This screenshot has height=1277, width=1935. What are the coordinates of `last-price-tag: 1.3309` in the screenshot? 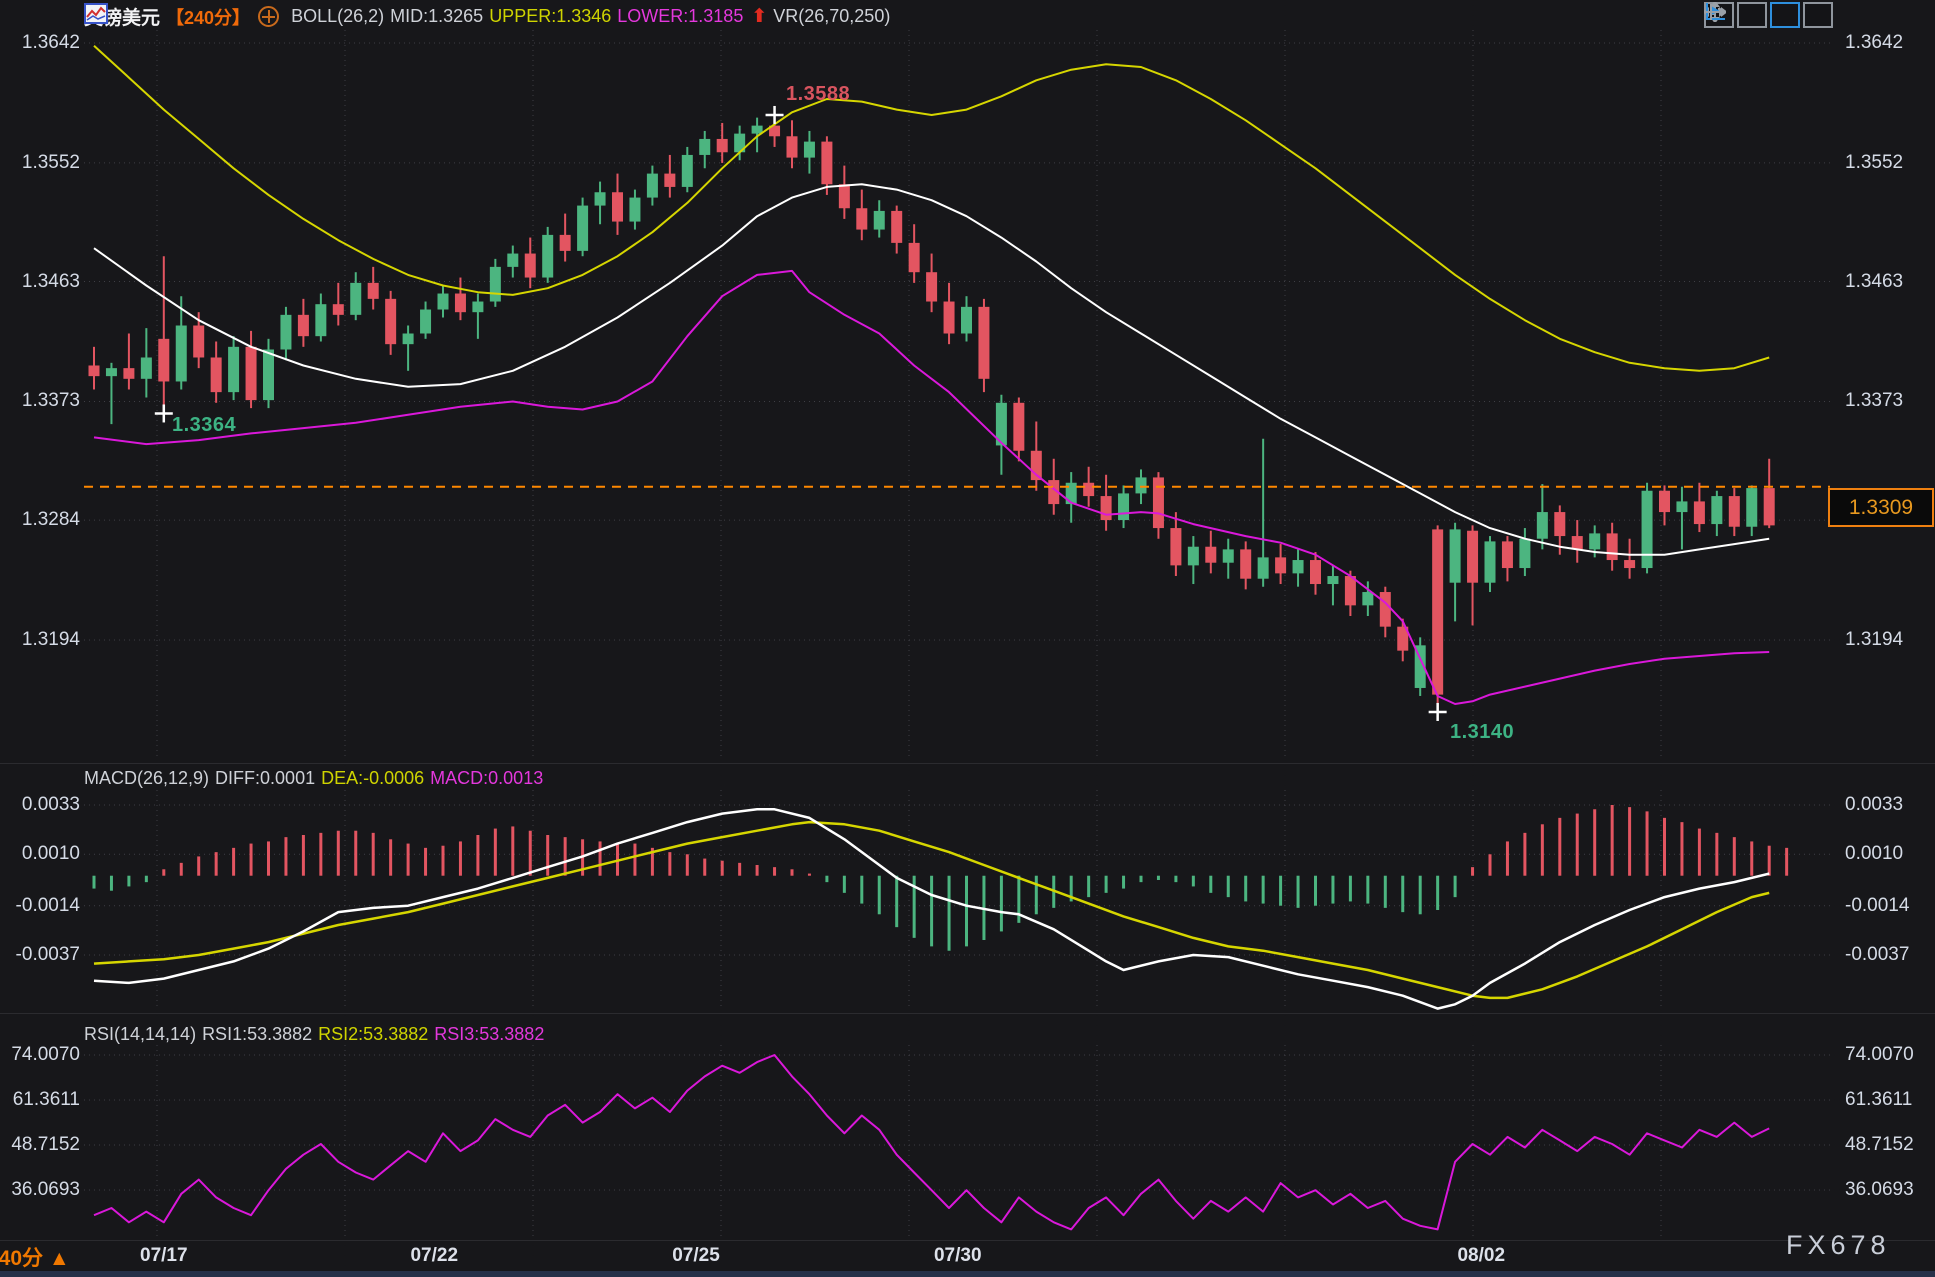 It's located at (1881, 507).